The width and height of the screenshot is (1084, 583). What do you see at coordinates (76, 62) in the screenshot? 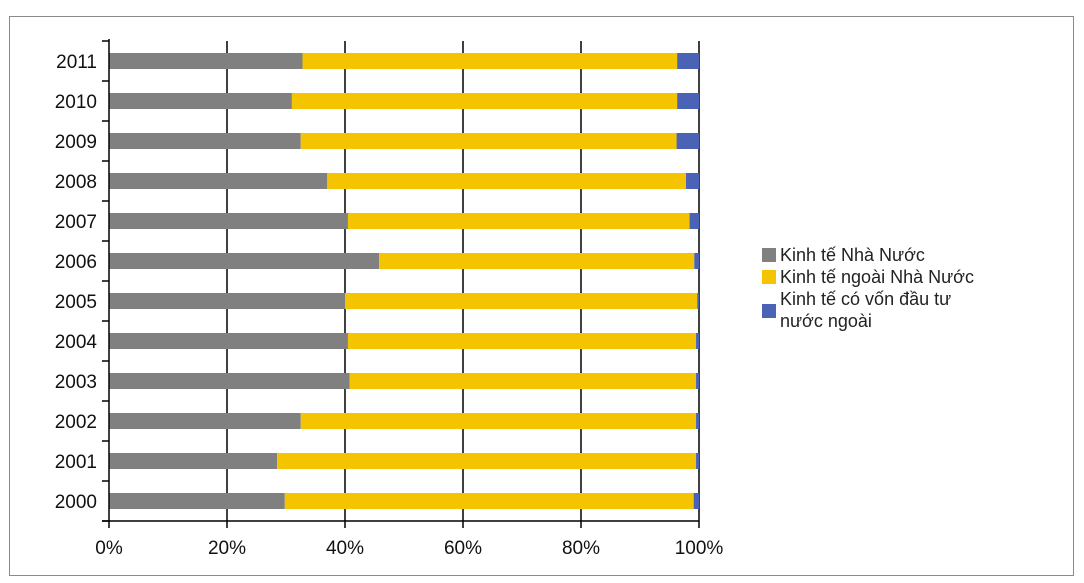
I see `y-tick-label: 2011` at bounding box center [76, 62].